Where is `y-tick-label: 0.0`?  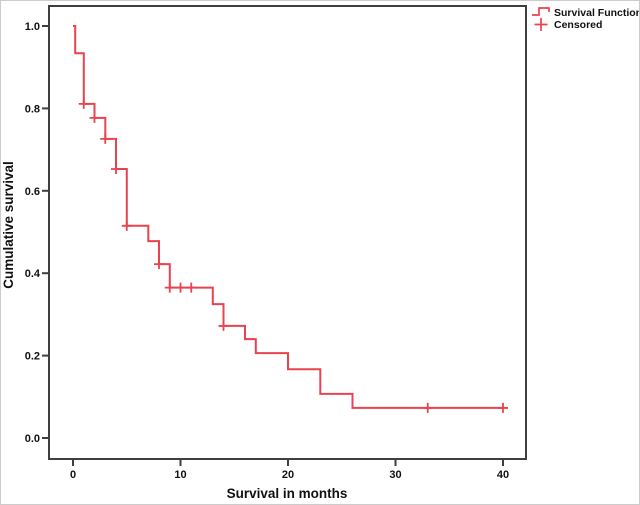
y-tick-label: 0.0 is located at coordinates (32, 439).